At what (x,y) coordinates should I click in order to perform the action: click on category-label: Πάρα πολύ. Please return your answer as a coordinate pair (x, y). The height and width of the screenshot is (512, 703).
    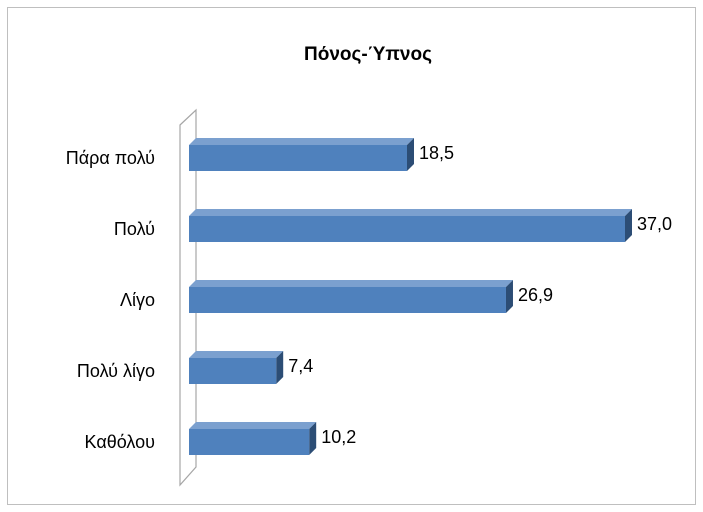
    Looking at the image, I should click on (110, 158).